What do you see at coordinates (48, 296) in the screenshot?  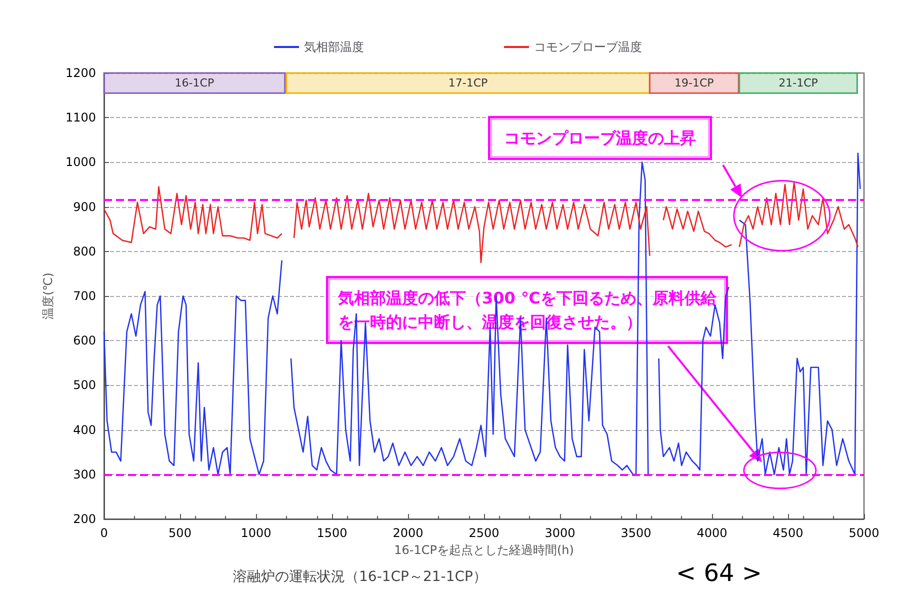 I see `y-axis-title: 温度(℃)` at bounding box center [48, 296].